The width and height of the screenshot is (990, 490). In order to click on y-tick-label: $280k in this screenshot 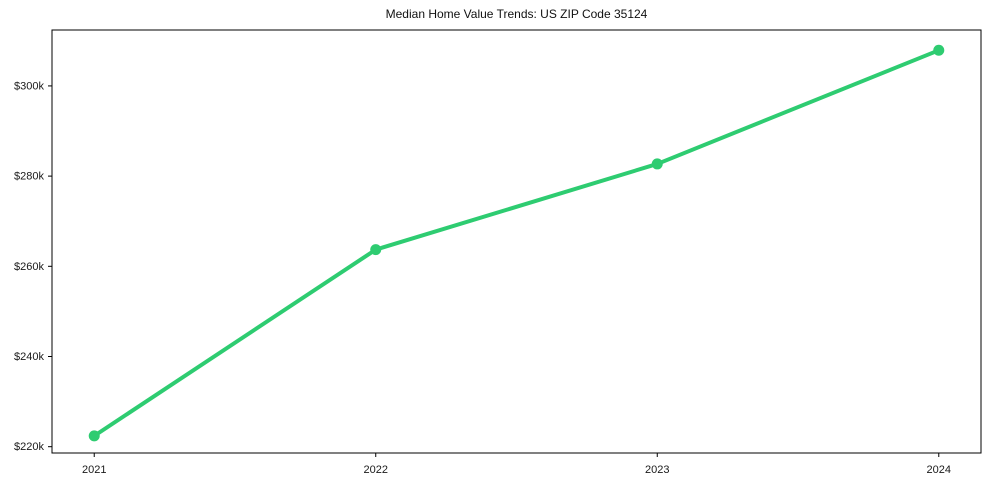, I will do `click(29, 177)`.